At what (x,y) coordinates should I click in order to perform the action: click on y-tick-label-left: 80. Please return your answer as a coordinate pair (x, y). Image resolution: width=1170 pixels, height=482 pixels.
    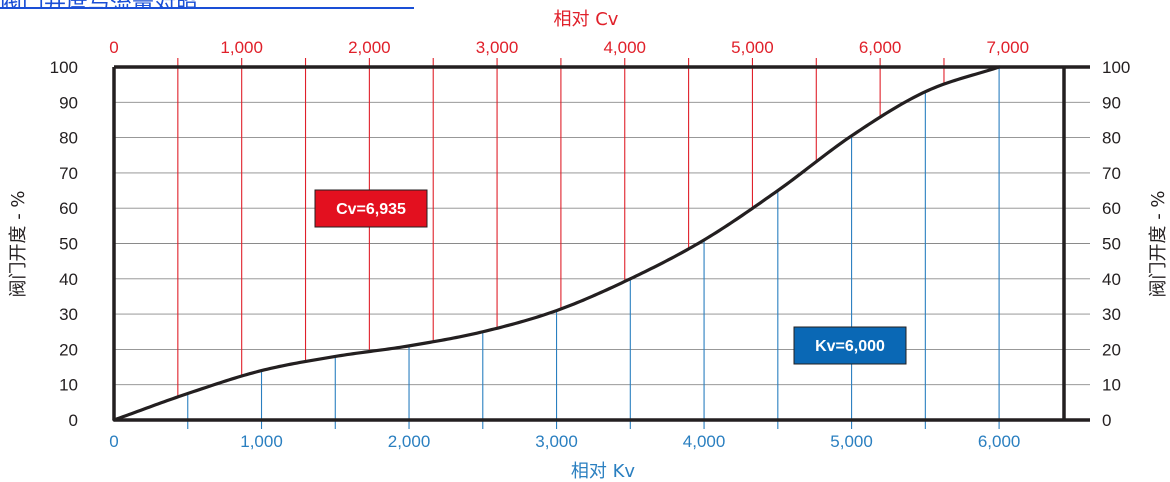
    Looking at the image, I should click on (68, 138).